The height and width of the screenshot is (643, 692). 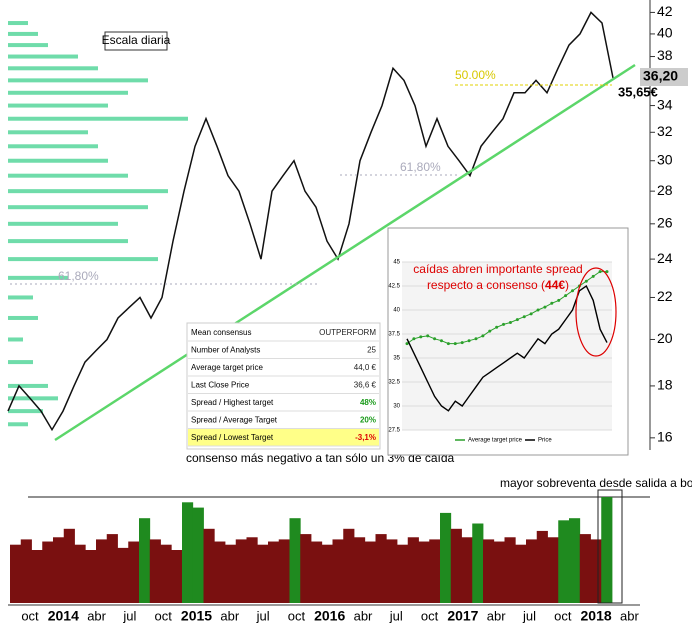 I want to click on x-tick-label: 2015, so click(x=196, y=616).